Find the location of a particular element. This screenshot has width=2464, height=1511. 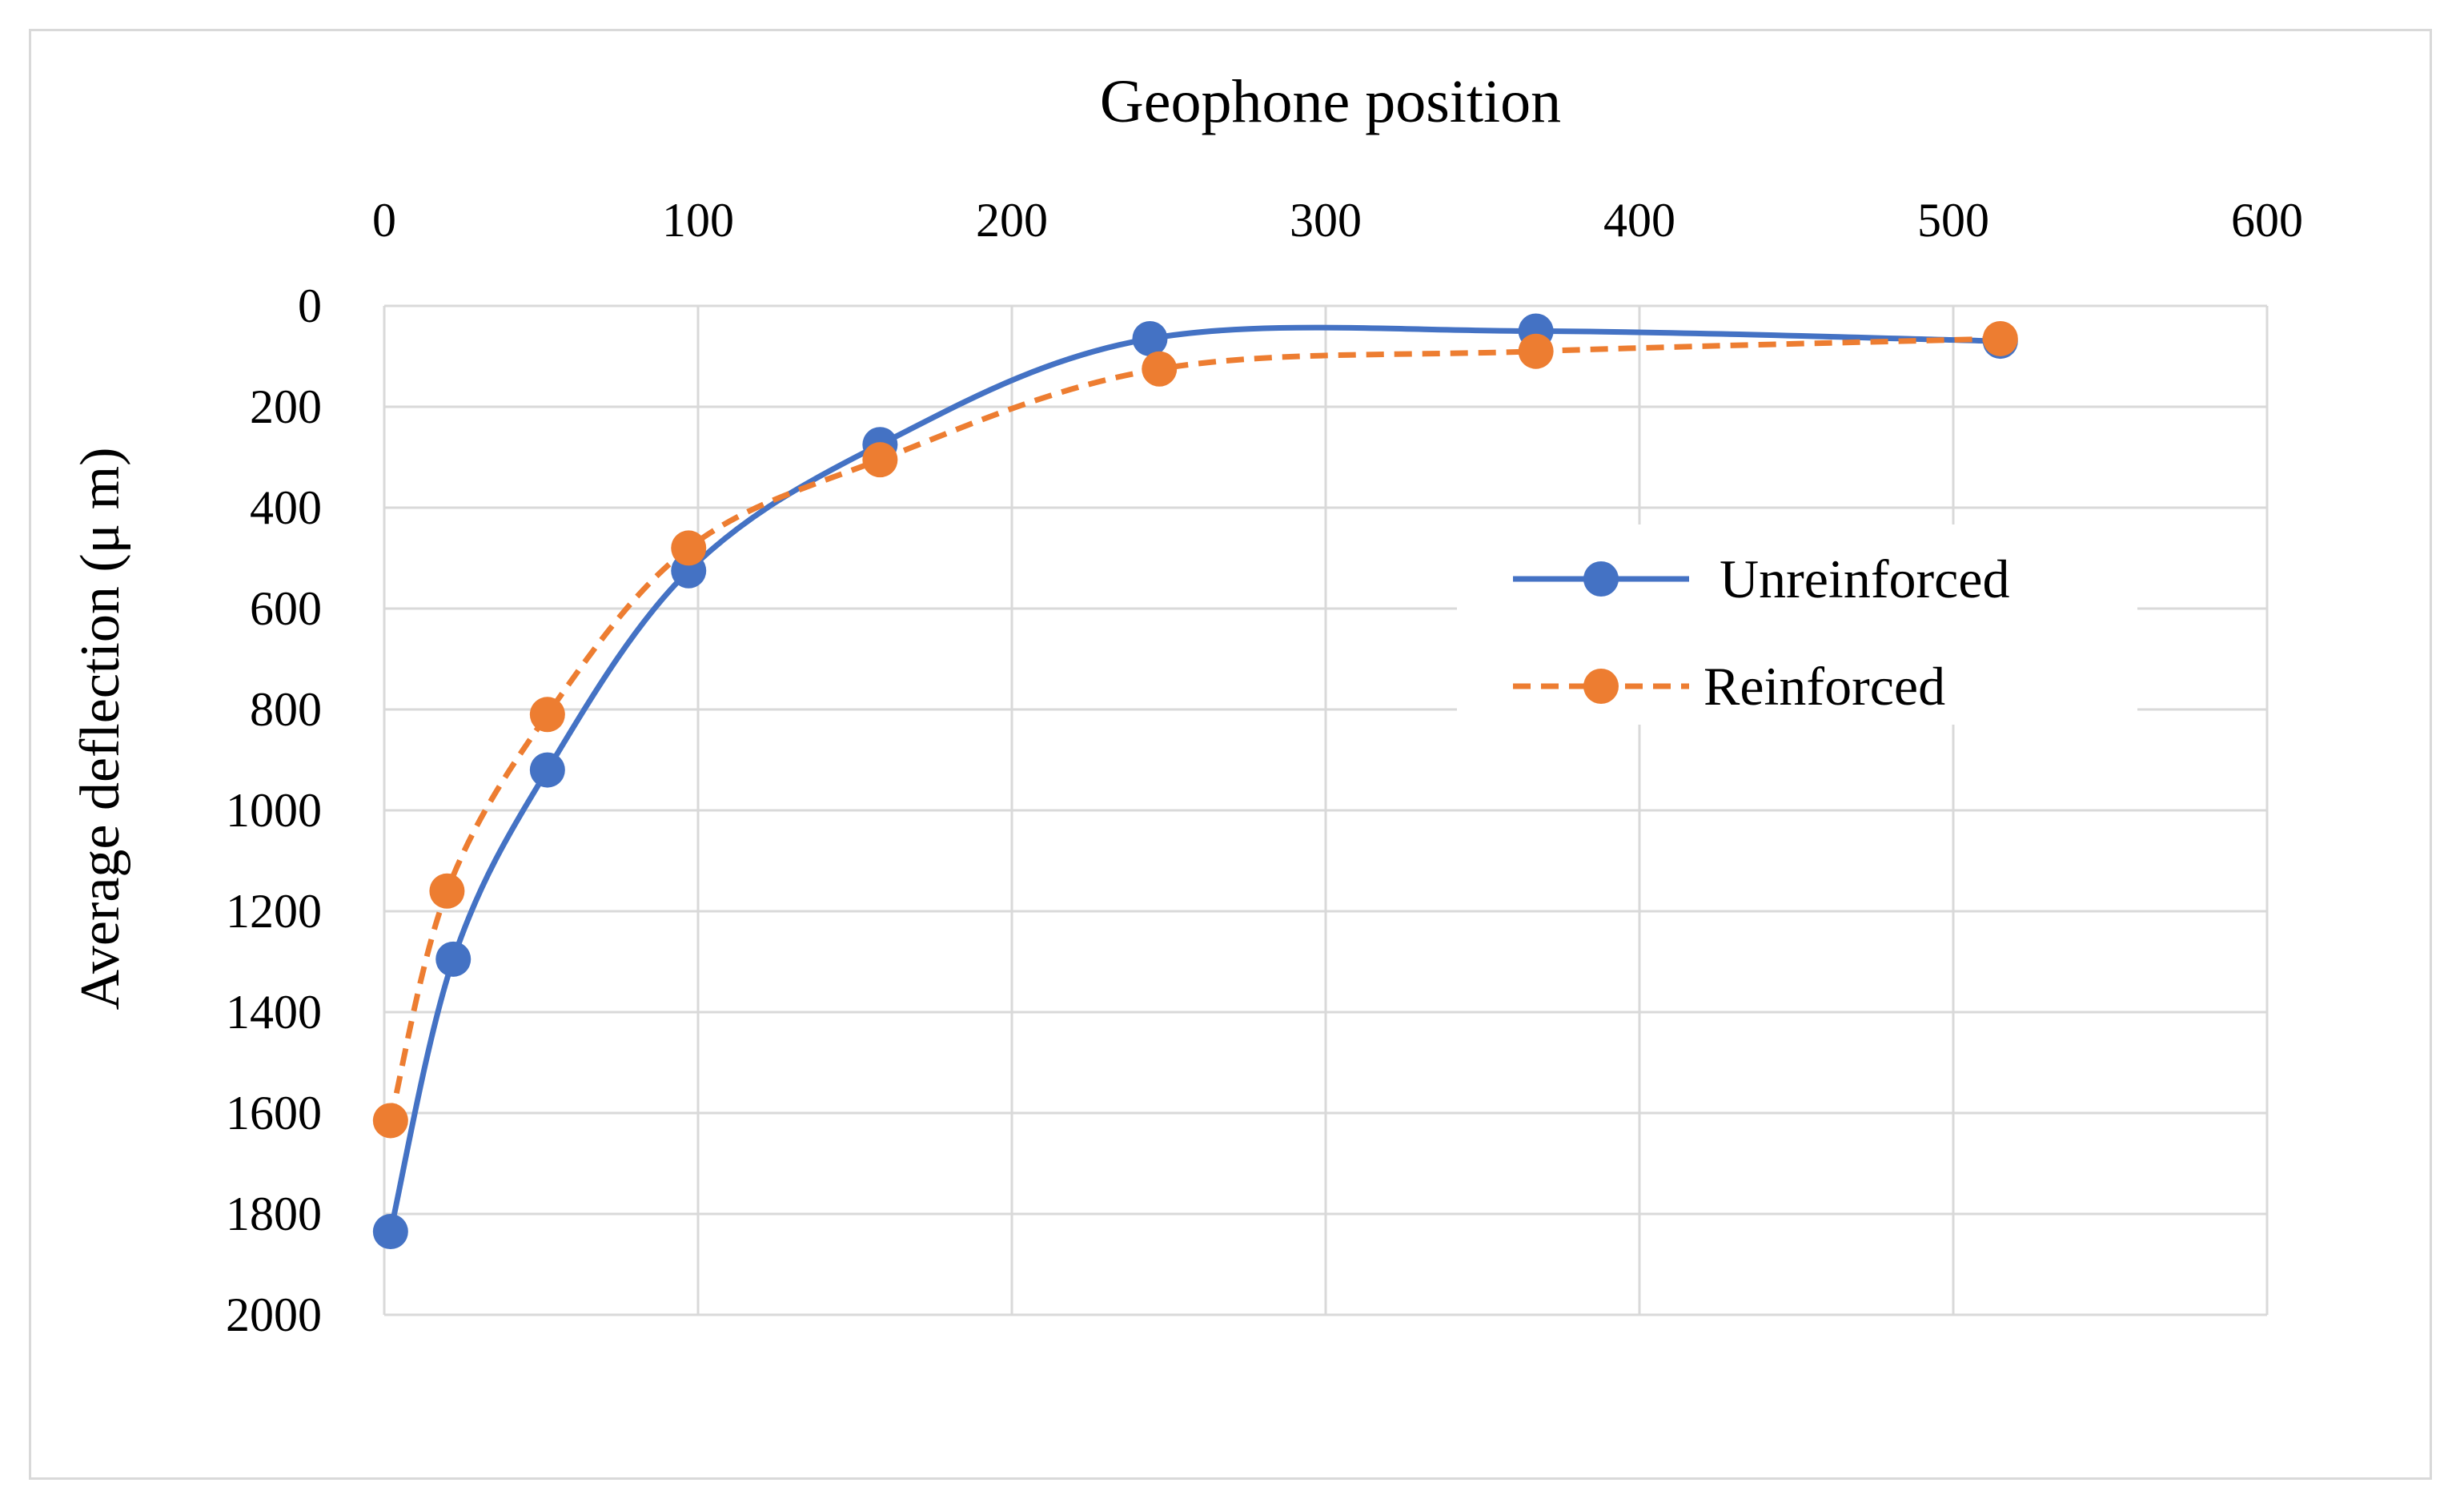

x-tick-label: 400 is located at coordinates (1639, 221).